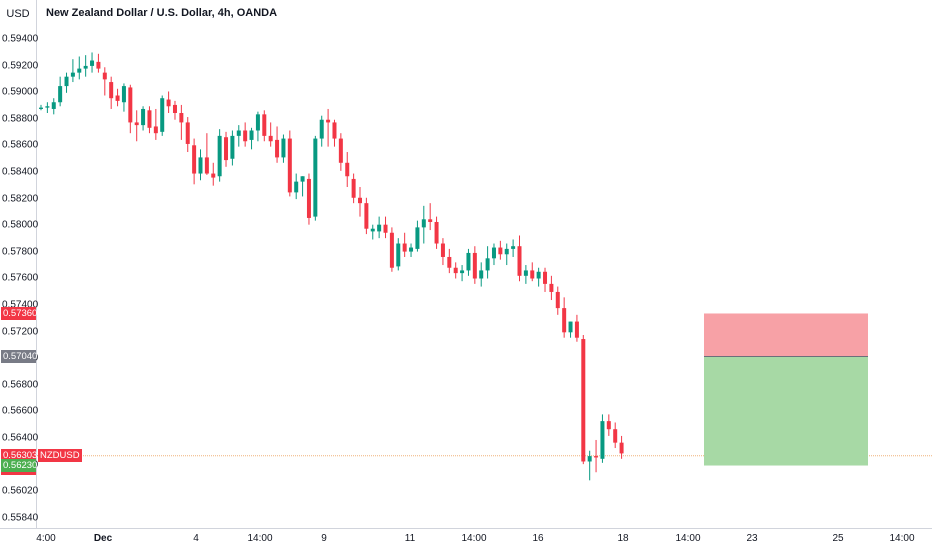 This screenshot has height=550, width=932. Describe the element at coordinates (786, 411) in the screenshot. I see `take-profit-zone` at that location.